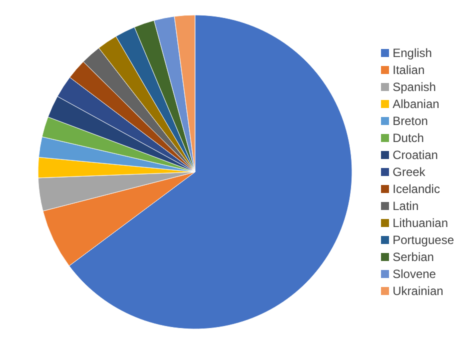 Image resolution: width=474 pixels, height=344 pixels. I want to click on legend-label: Serbian, so click(413, 257).